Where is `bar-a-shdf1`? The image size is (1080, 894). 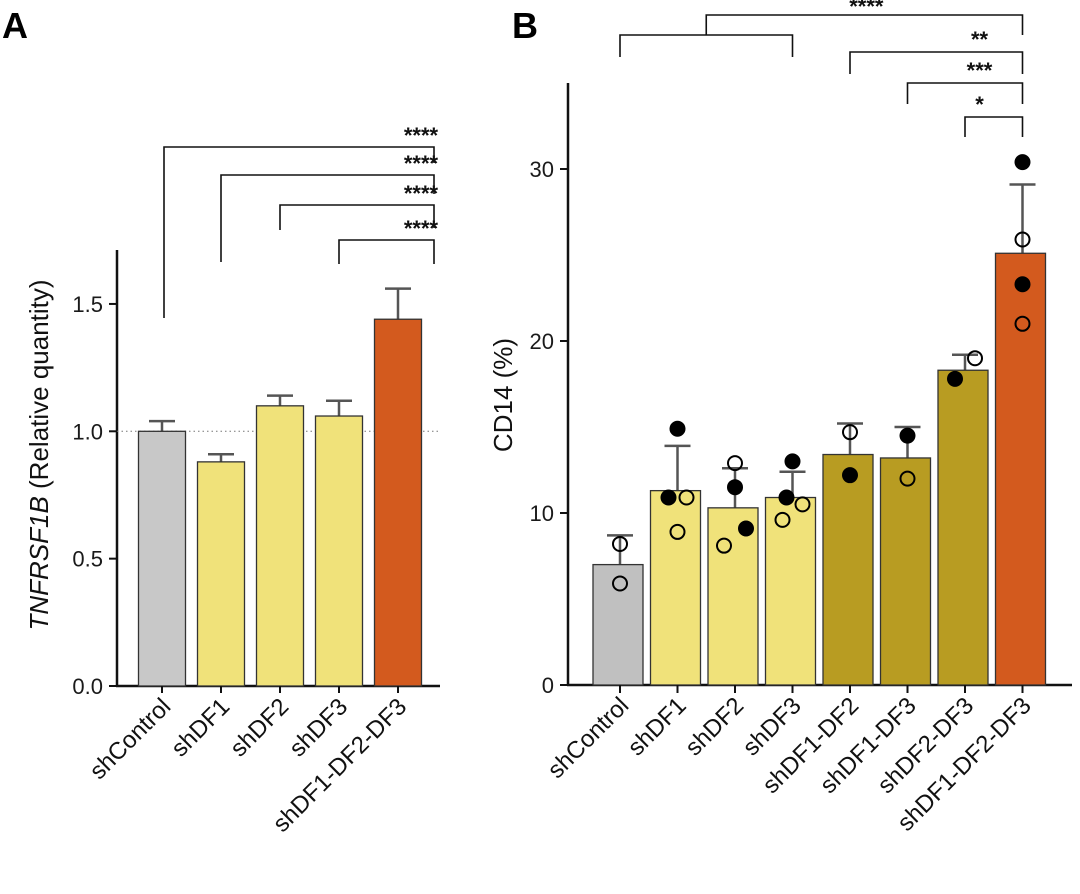
bar-a-shdf1 is located at coordinates (221, 574).